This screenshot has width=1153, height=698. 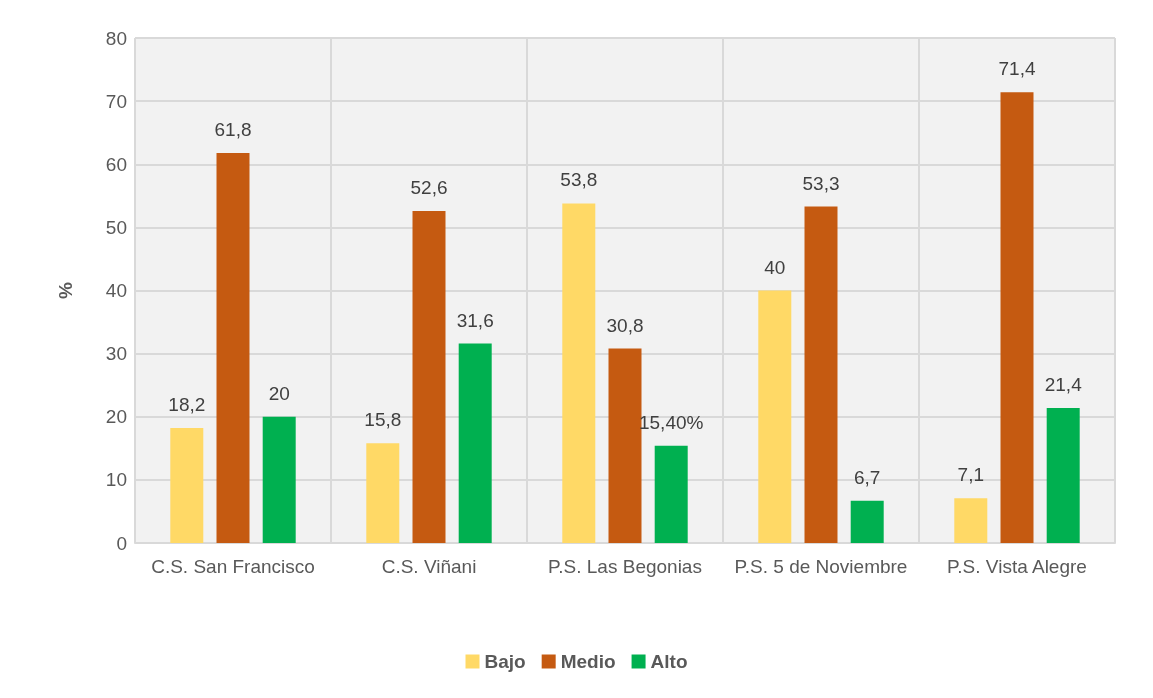 What do you see at coordinates (1063, 384) in the screenshot?
I see `data-label: 21,4` at bounding box center [1063, 384].